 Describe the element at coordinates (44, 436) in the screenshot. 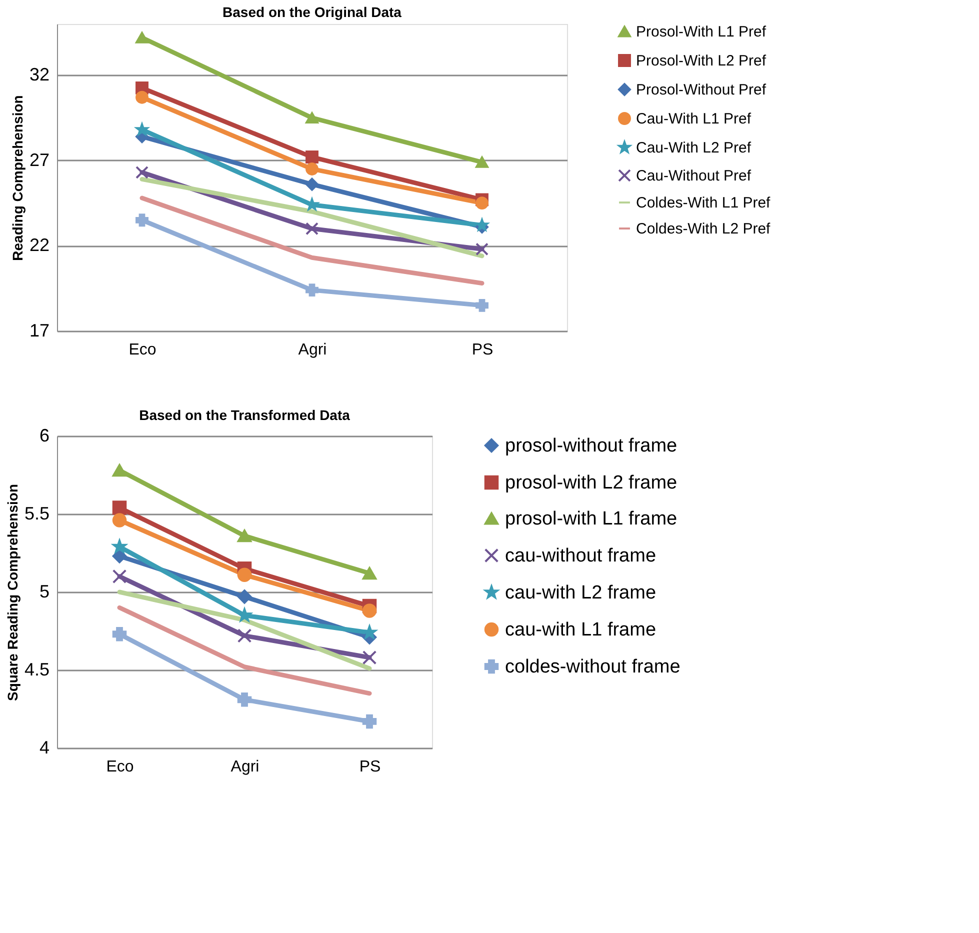

I see `y-tick-label: 6` at that location.